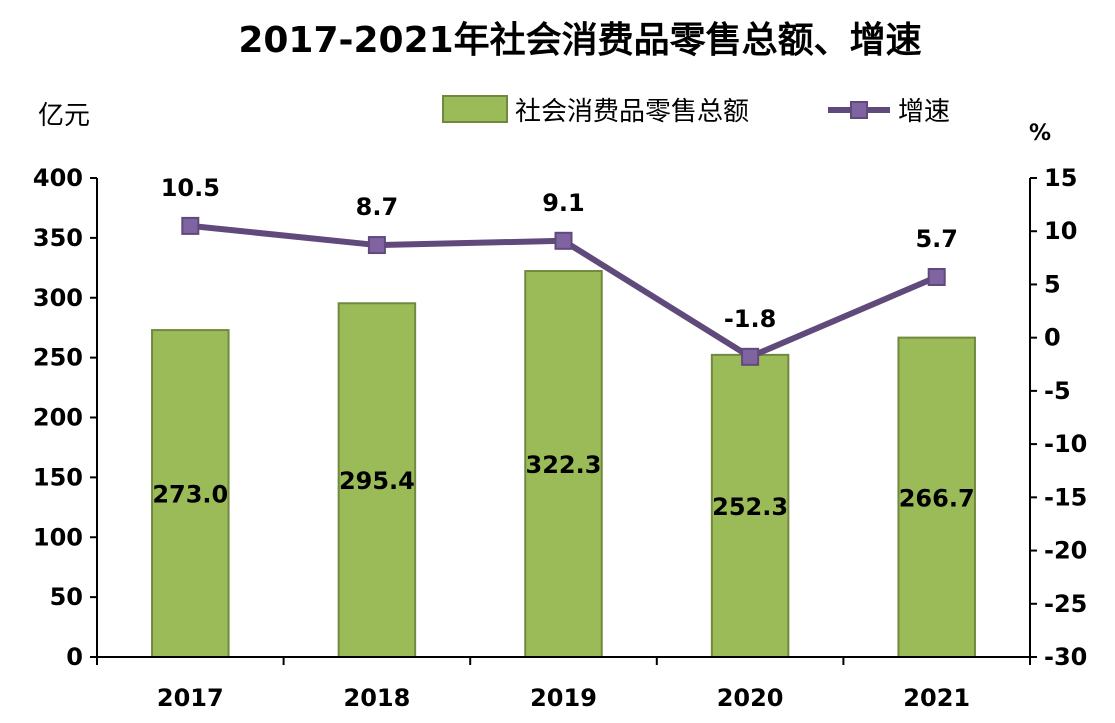 The image size is (1115, 723). What do you see at coordinates (58, 178) in the screenshot?
I see `left-tick-label: 400` at bounding box center [58, 178].